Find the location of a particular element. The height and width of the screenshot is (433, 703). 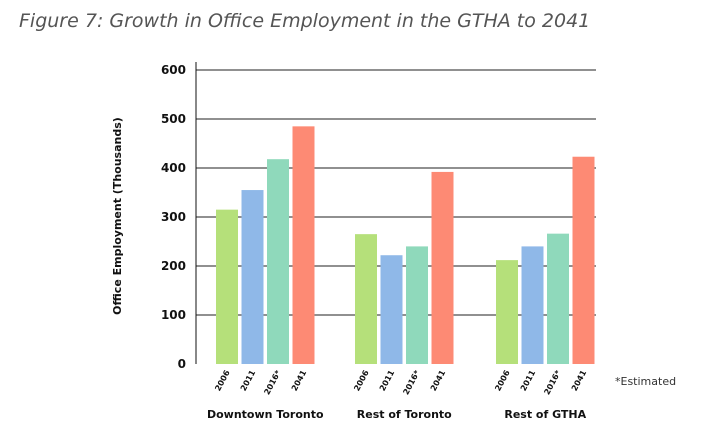

y-tick-label: 400 is located at coordinates (173, 168).